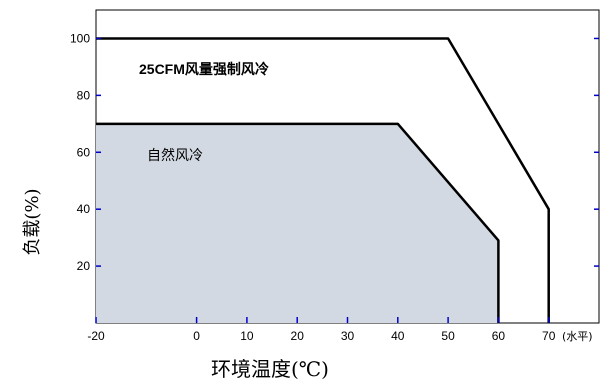 Image resolution: width=607 pixels, height=385 pixels. What do you see at coordinates (577, 336) in the screenshot?
I see `x-unit-note: (水平)` at bounding box center [577, 336].